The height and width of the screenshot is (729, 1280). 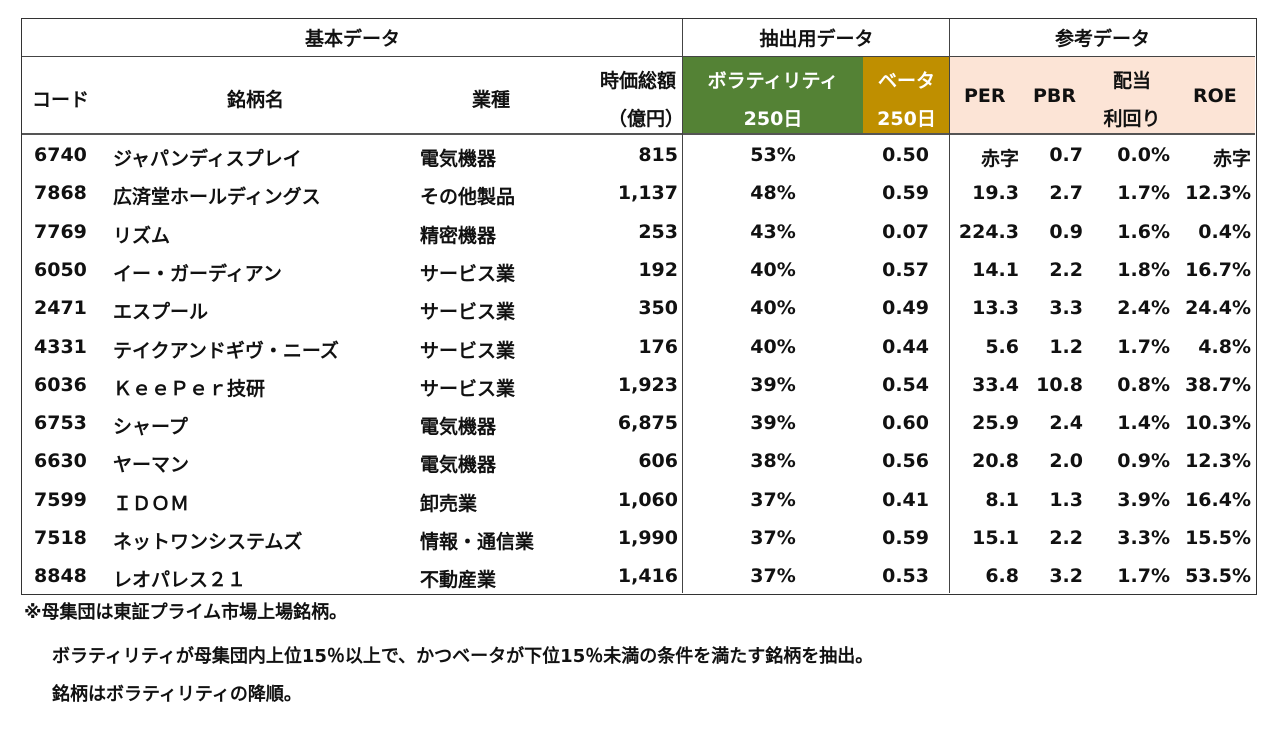 What do you see at coordinates (161, 312) in the screenshot?
I see `cell-name: エスプール` at bounding box center [161, 312].